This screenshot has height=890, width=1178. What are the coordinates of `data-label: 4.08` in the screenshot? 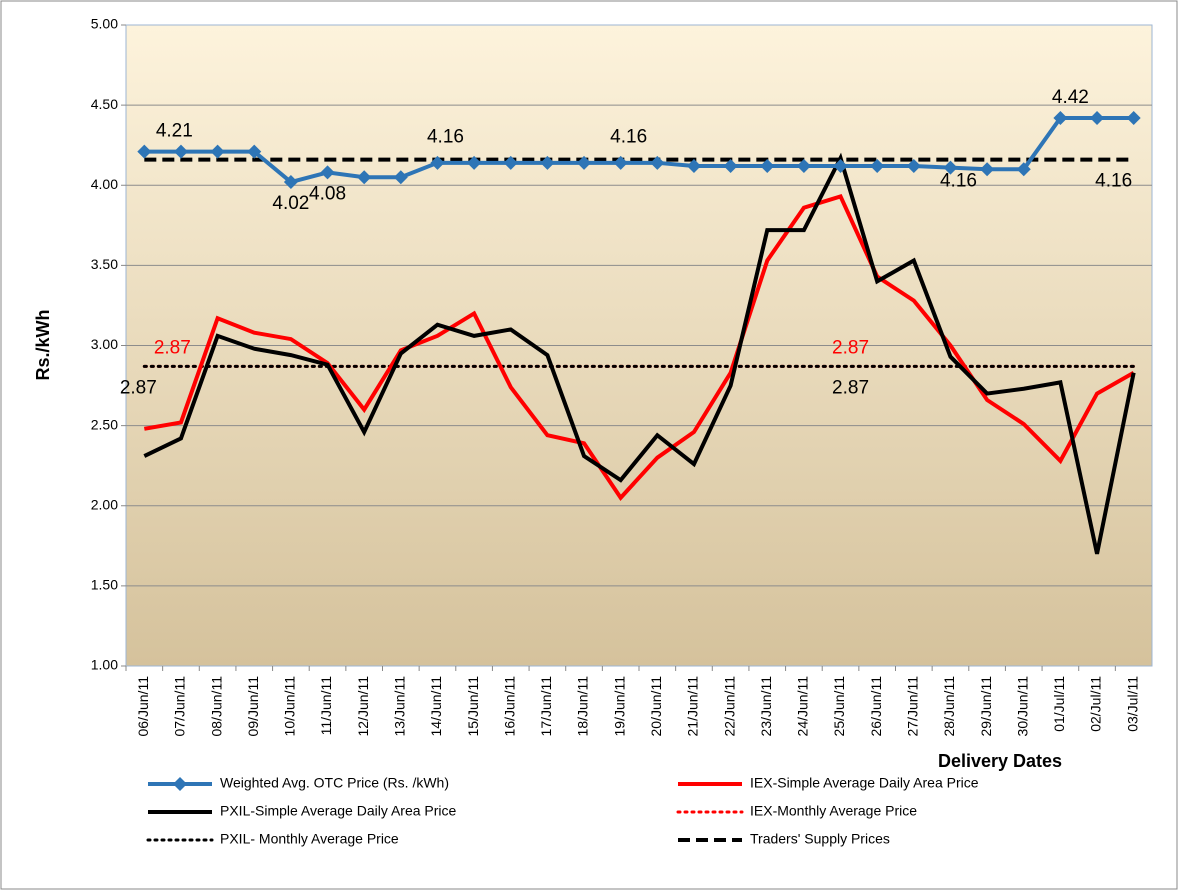 It's located at (327, 193).